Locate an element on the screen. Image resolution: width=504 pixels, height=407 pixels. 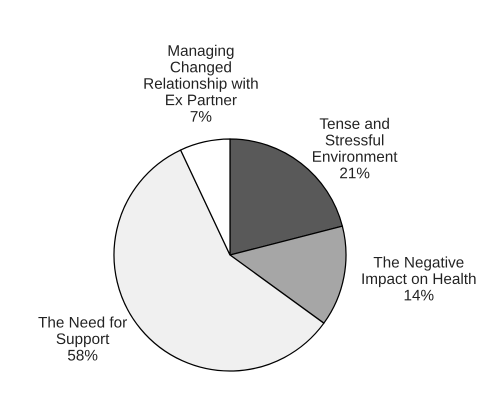
slice-label: The Need for Support is located at coordinates (82, 332).